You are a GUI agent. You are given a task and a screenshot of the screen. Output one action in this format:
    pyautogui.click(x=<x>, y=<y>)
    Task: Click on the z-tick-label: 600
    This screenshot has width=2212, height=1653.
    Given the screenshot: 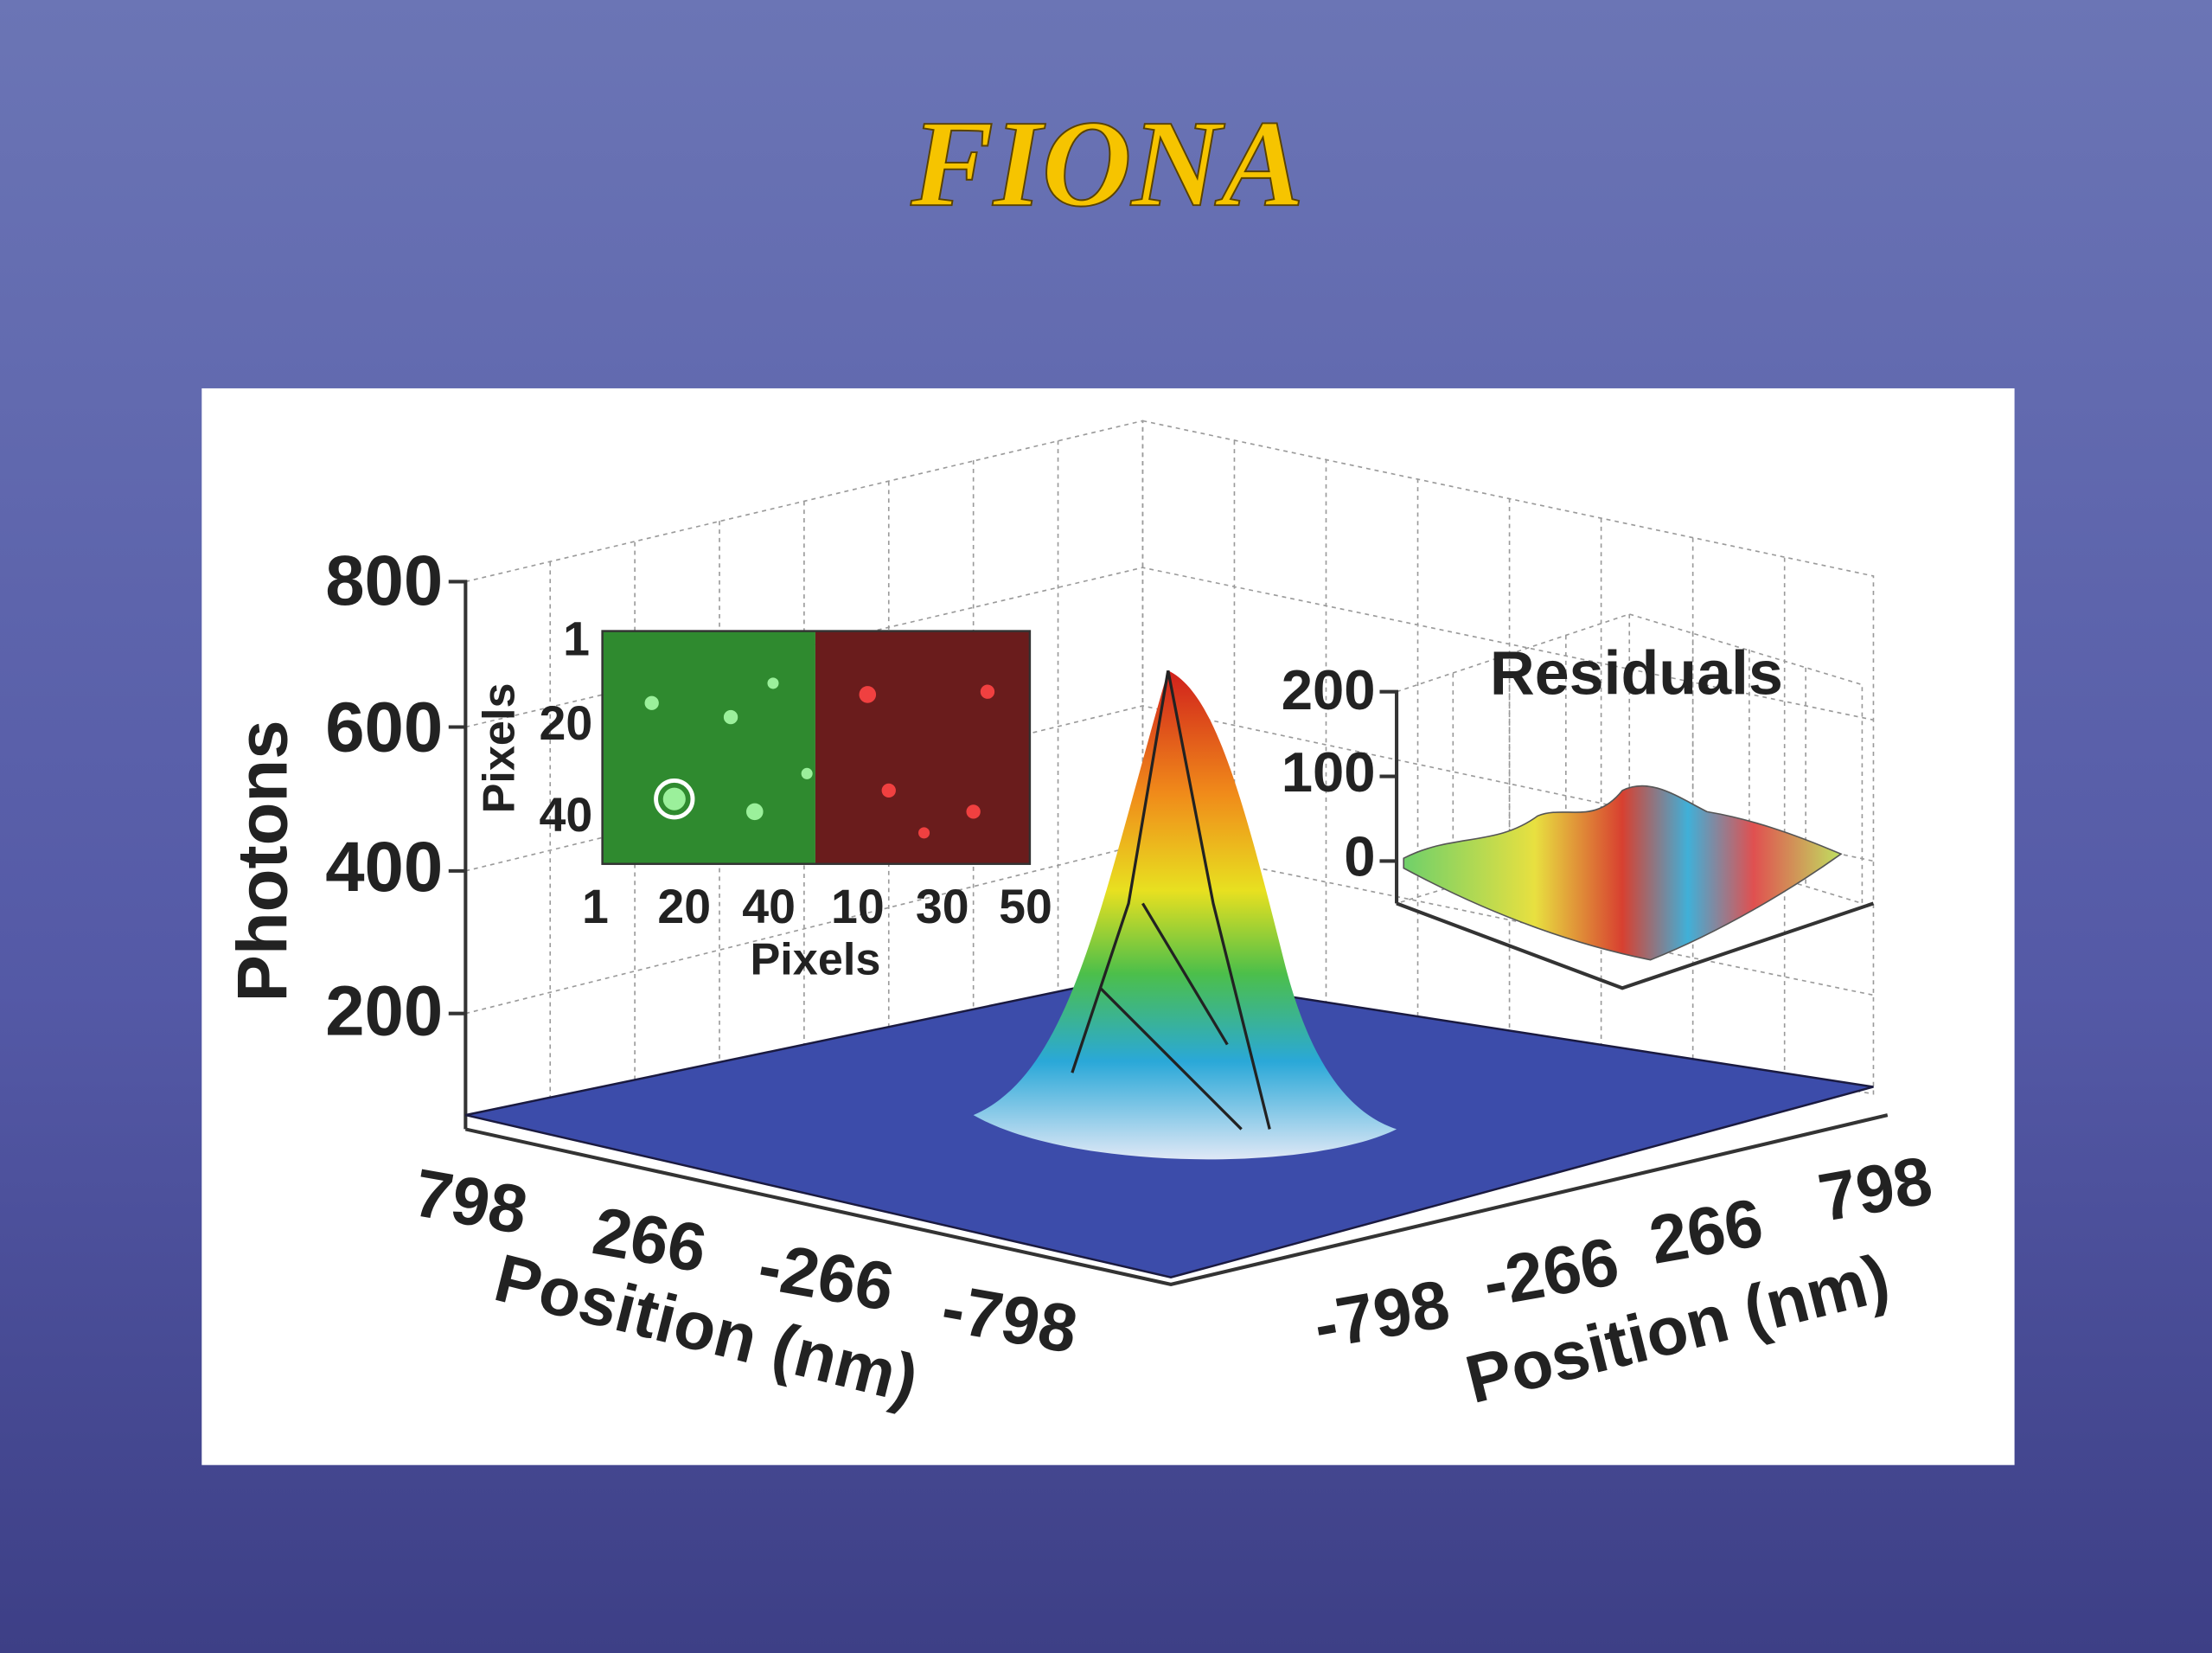 What is the action you would take?
    pyautogui.click(x=384, y=728)
    